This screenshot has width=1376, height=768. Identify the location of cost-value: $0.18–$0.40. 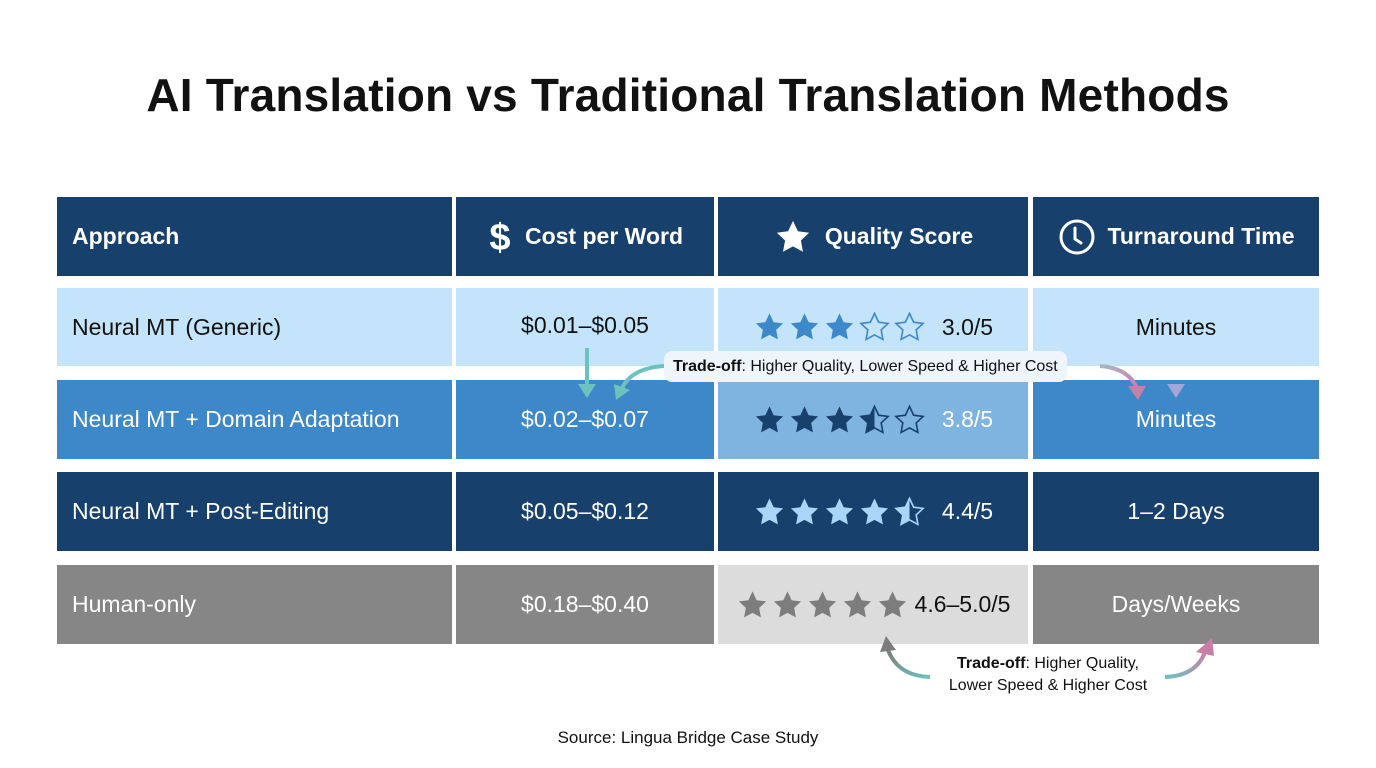
(585, 604).